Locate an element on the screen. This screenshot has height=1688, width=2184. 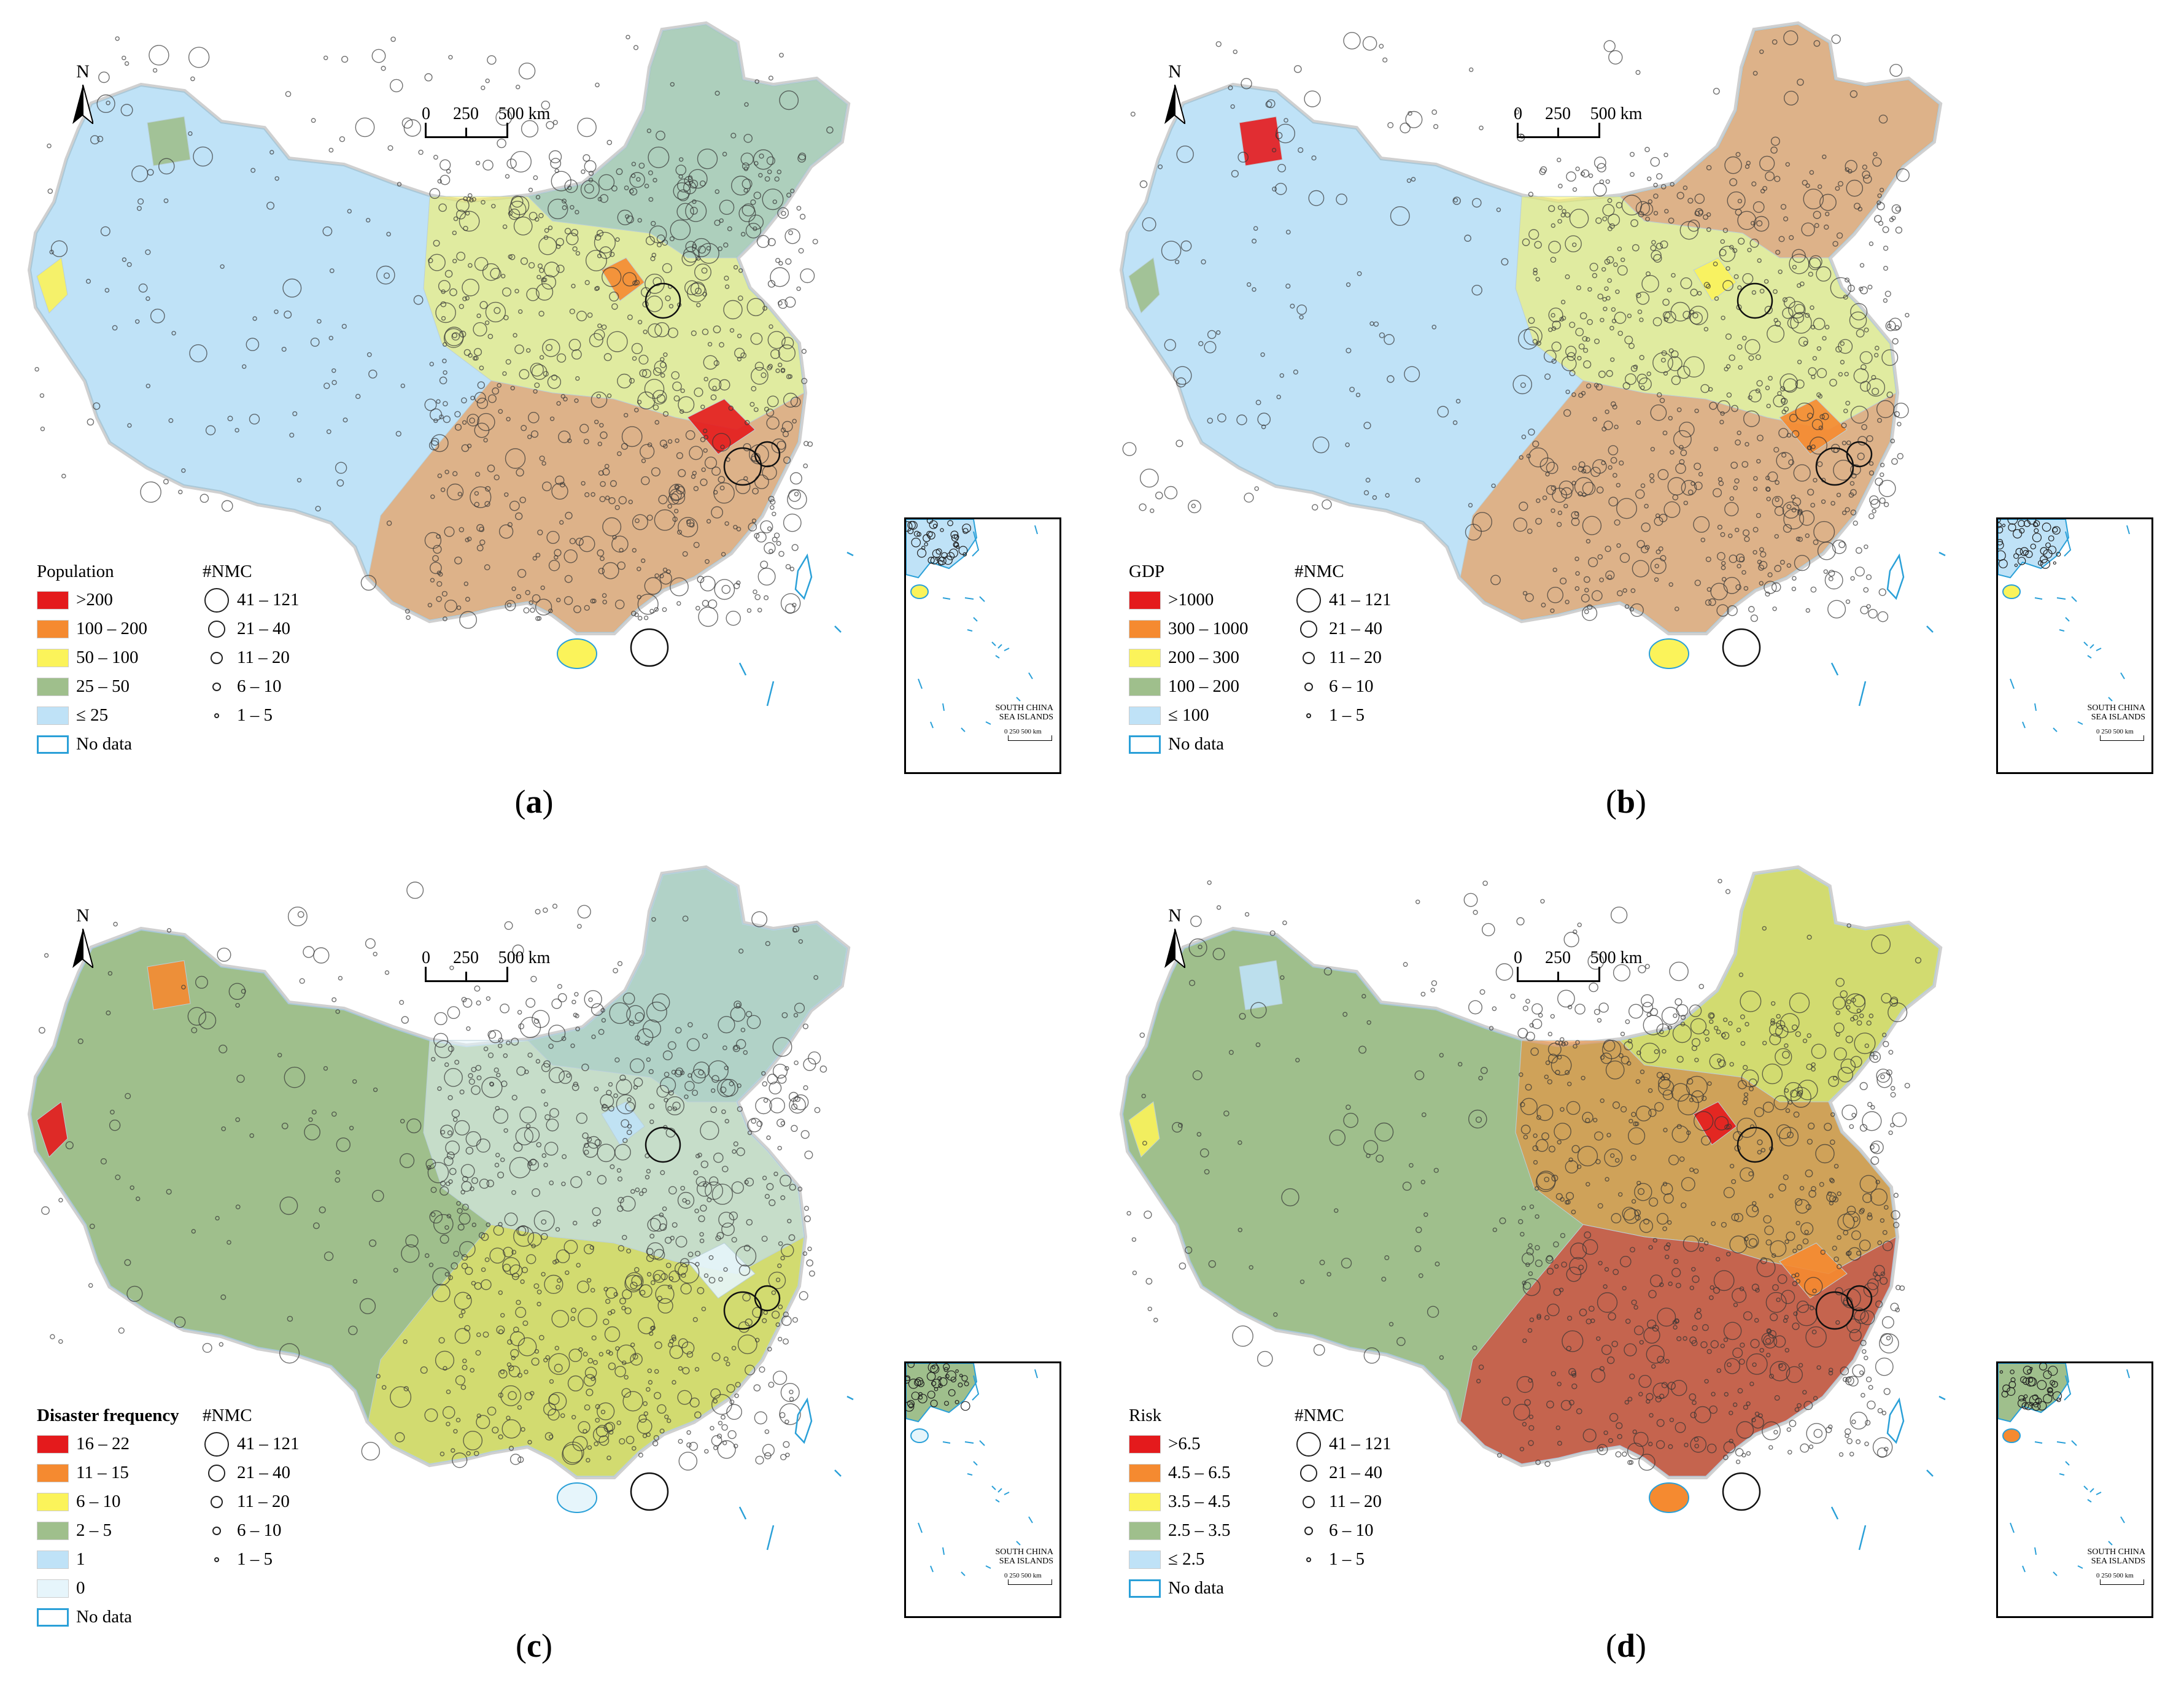
inset-label-line2: SEA ISLANDS is located at coordinates (1026, 1561).